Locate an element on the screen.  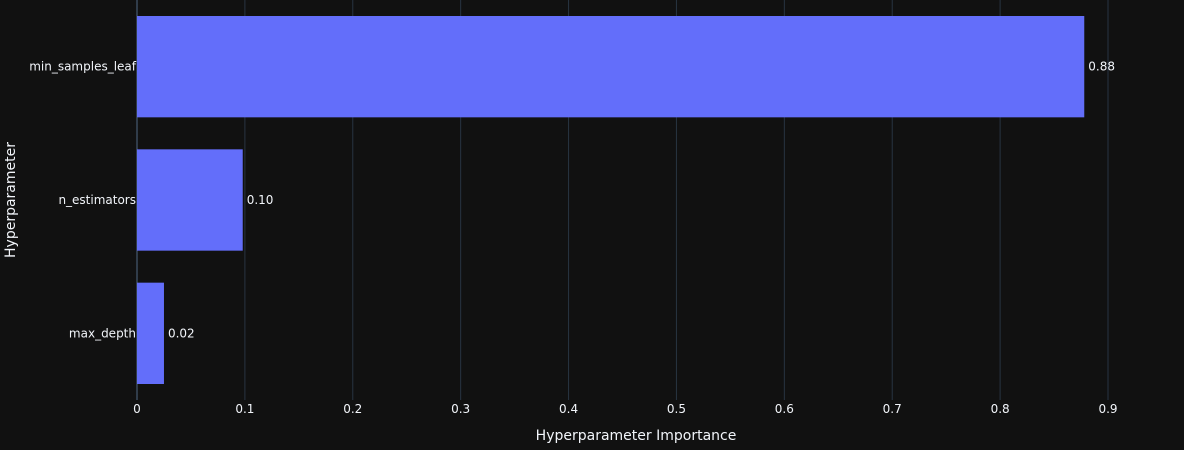
x-tick-label: 0.5 is located at coordinates (676, 409).